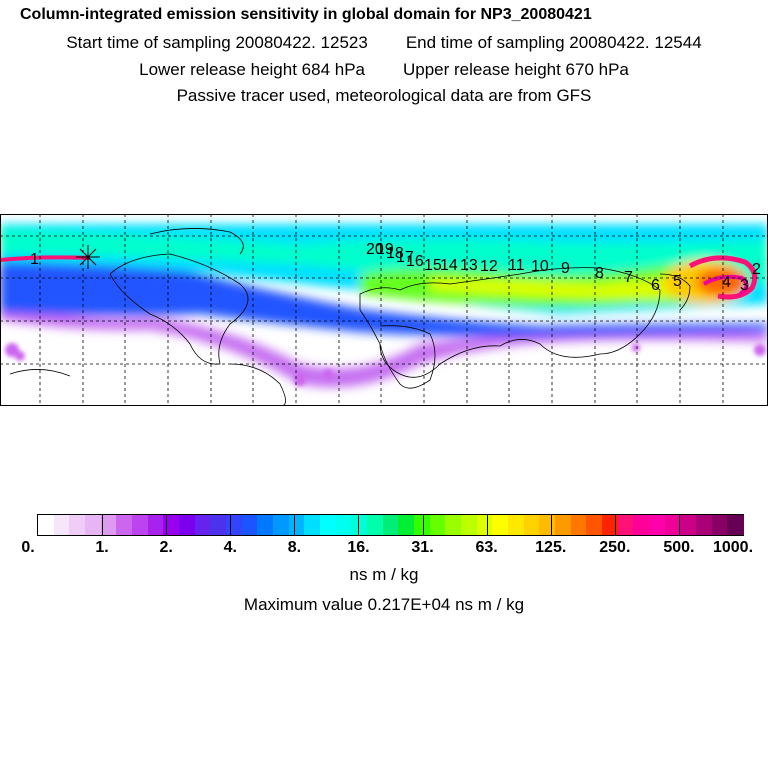  I want to click on trajectory-label: 8, so click(599, 273).